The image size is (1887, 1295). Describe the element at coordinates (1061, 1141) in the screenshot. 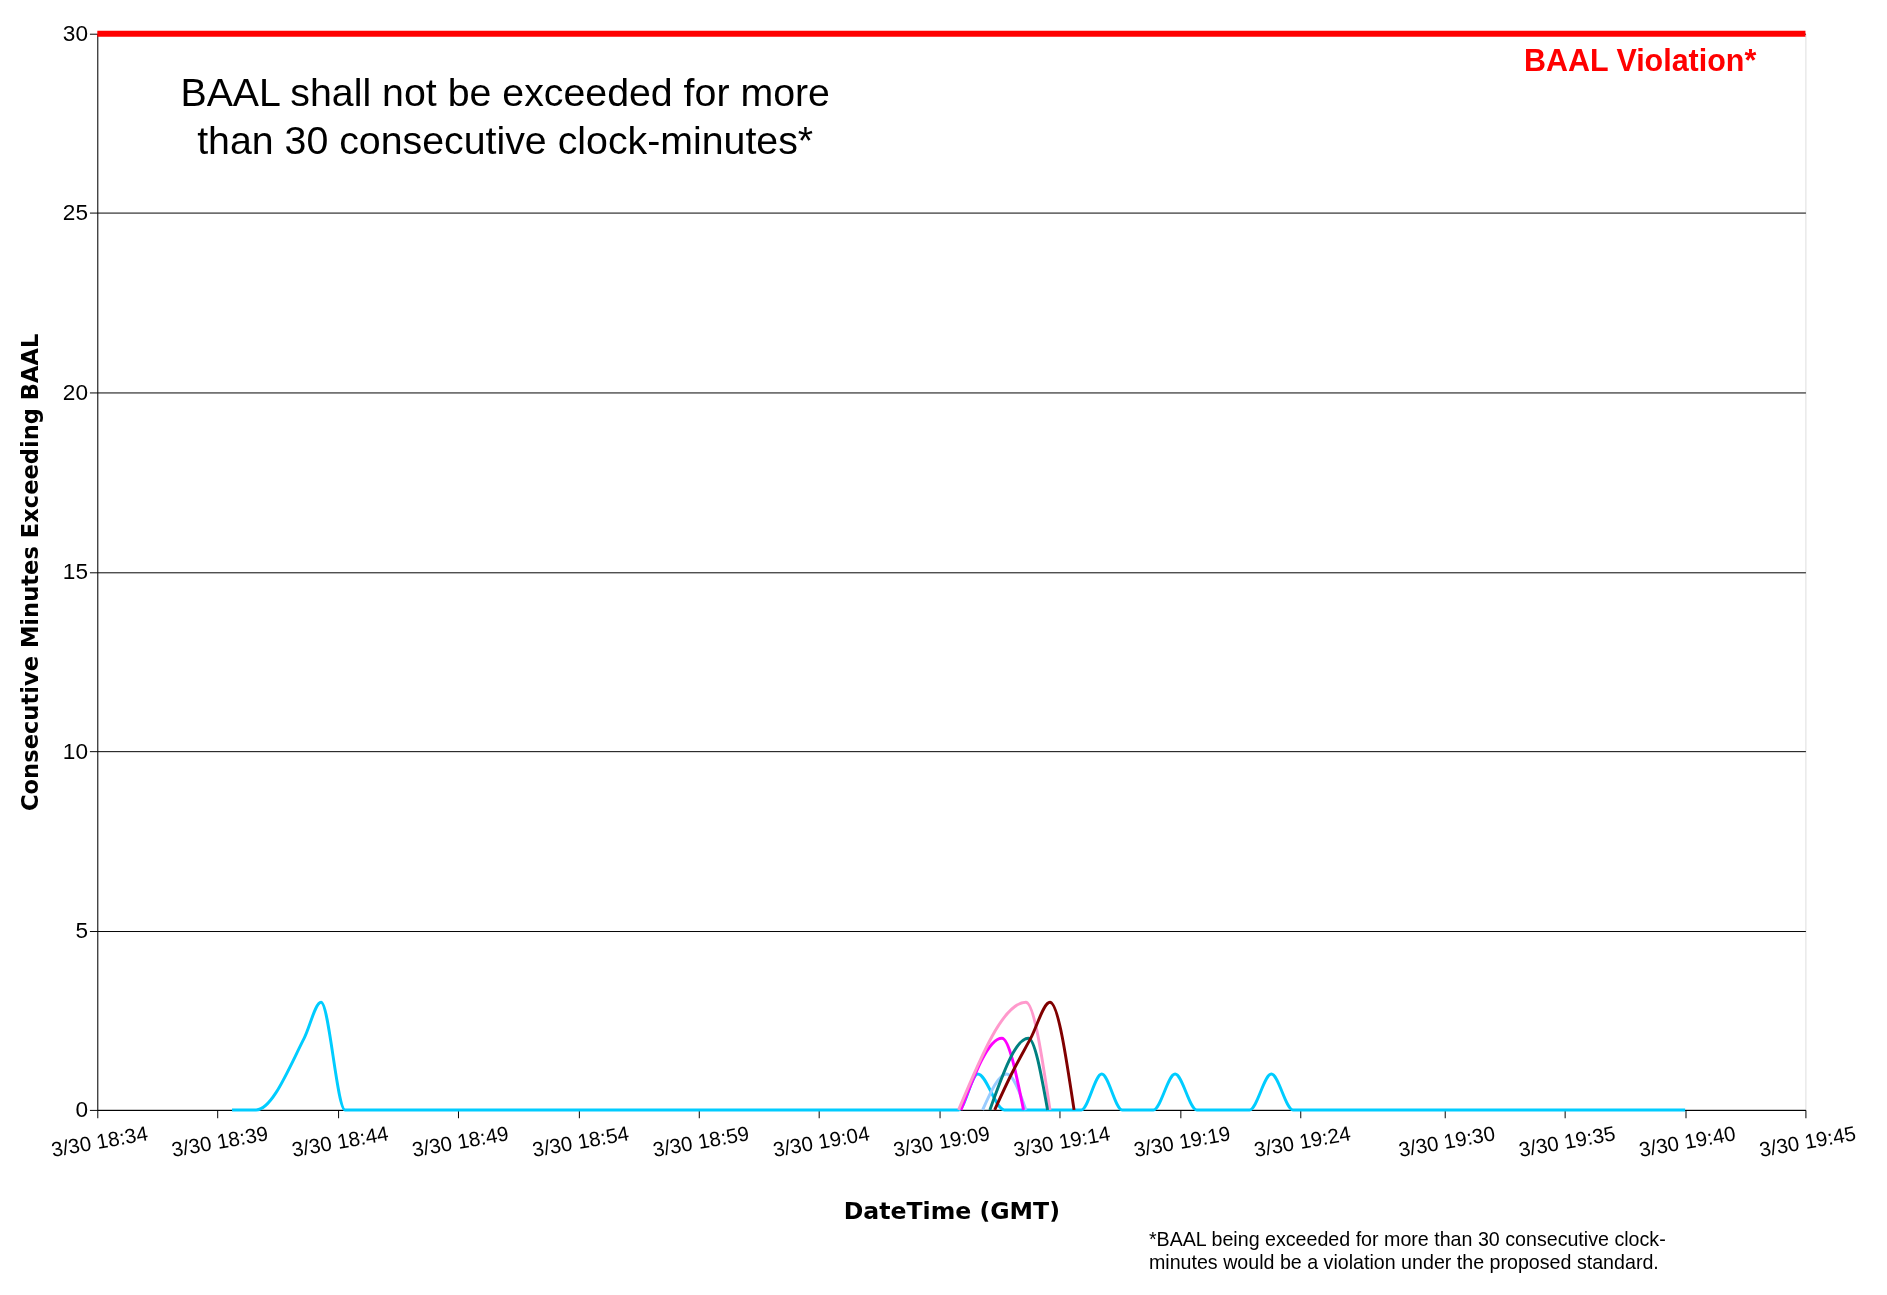

I see `x-tick-label: 3/30 19:14` at that location.